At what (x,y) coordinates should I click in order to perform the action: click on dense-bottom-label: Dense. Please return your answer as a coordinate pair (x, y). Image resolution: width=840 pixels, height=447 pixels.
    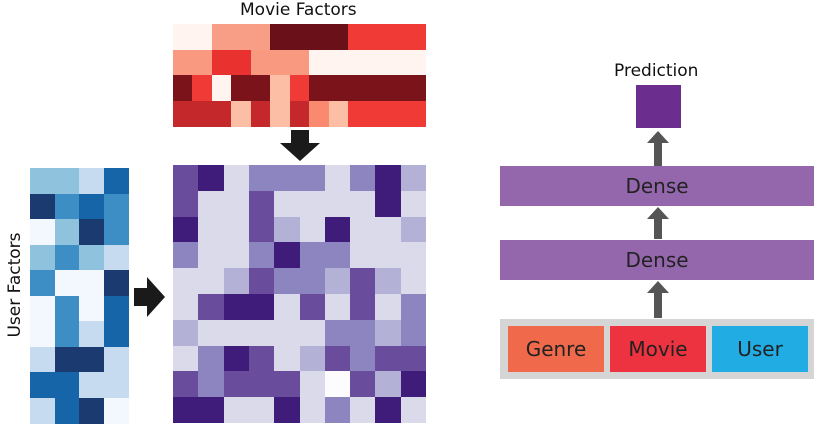
    Looking at the image, I should click on (657, 260).